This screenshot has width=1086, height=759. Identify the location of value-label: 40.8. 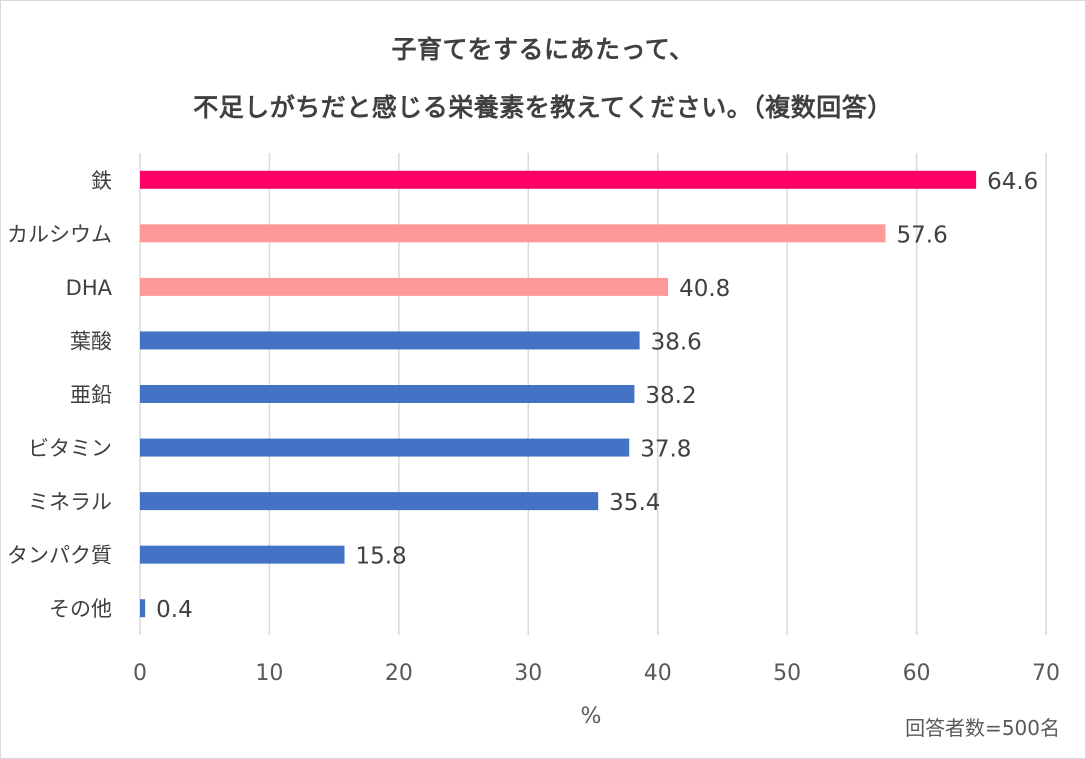
(704, 289).